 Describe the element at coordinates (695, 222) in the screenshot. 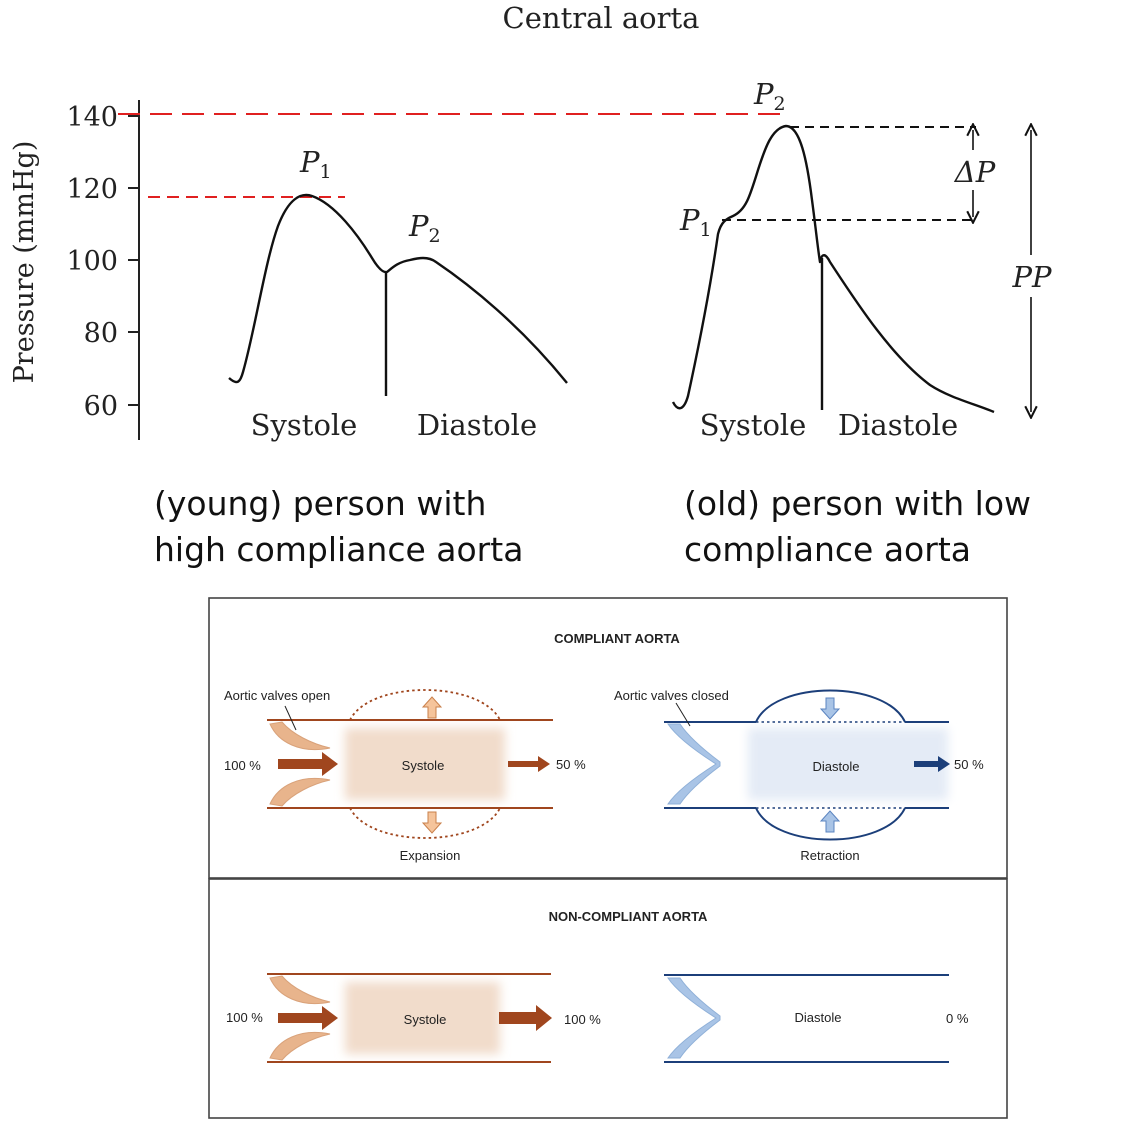

I see `old-p1-label: P1` at that location.